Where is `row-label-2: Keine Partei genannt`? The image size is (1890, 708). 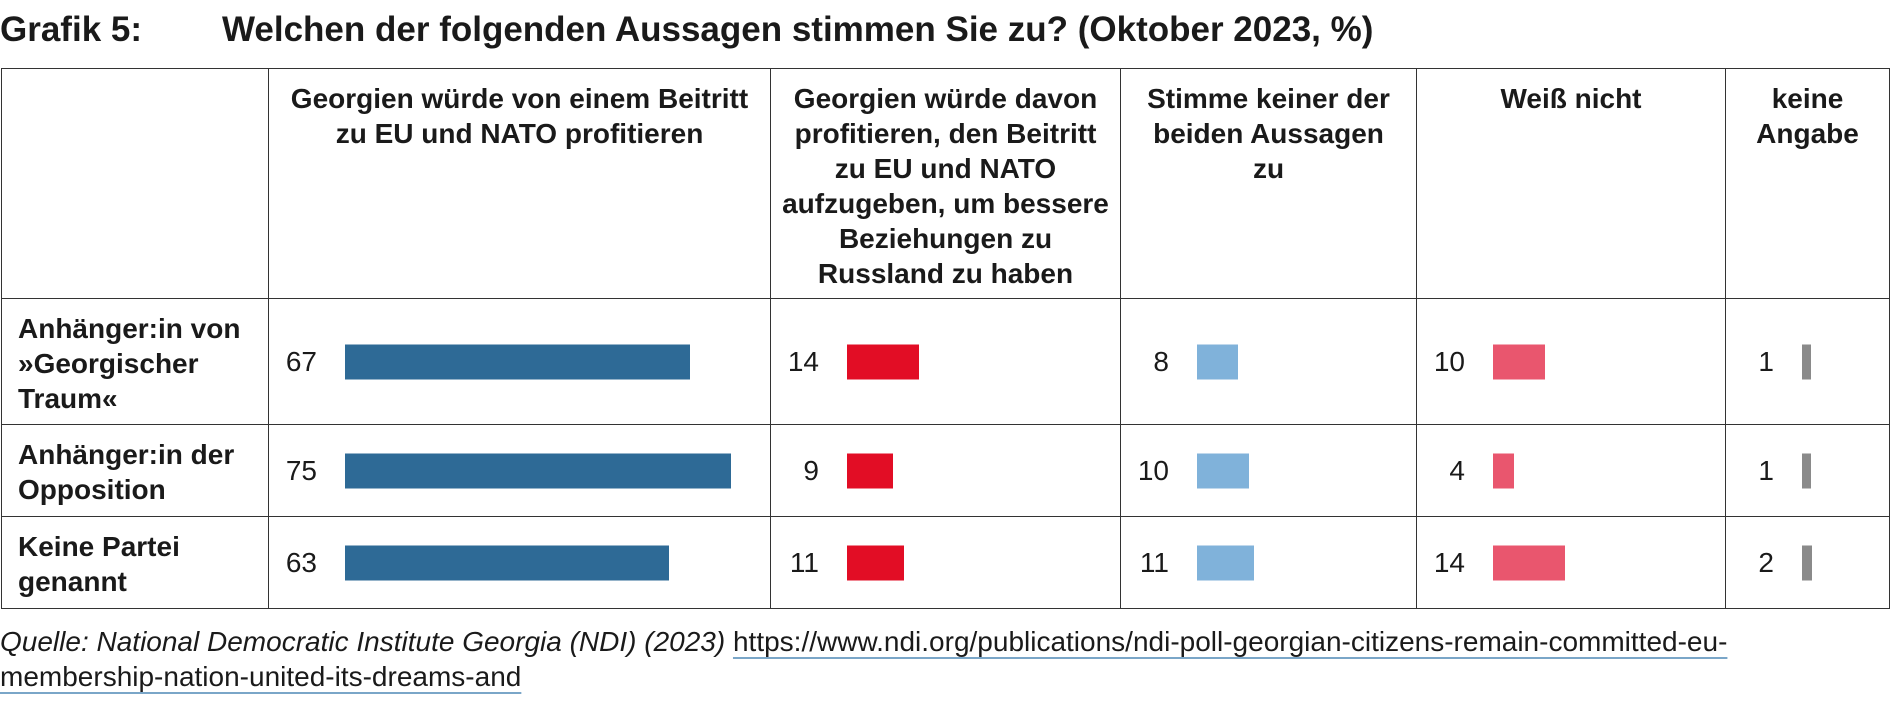
row-label-2: Keine Partei genannt is located at coordinates (135, 562).